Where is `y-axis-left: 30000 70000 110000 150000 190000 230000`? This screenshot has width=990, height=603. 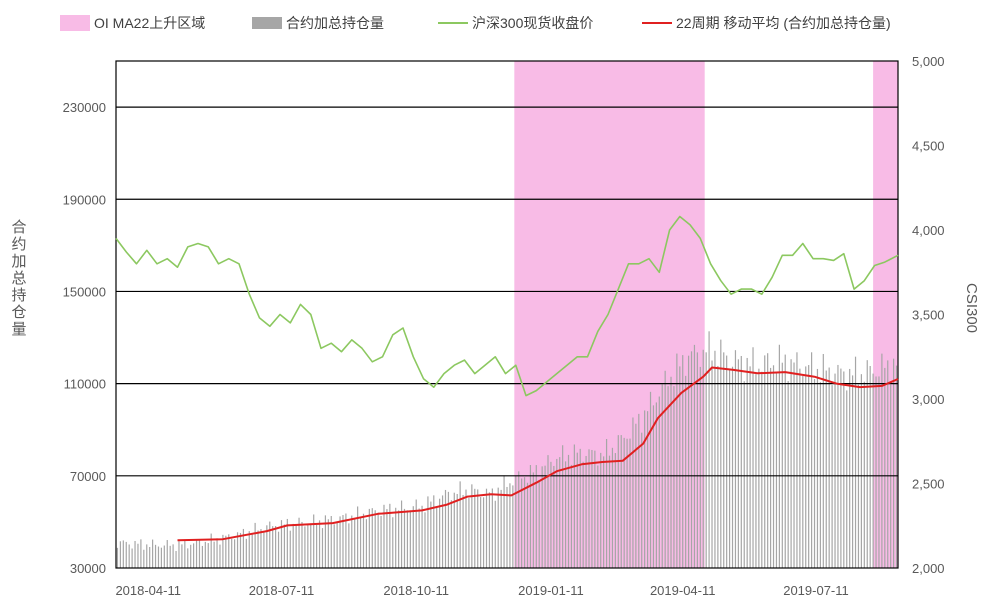
y-axis-left: 30000 70000 110000 150000 190000 230000 is located at coordinates (84, 338).